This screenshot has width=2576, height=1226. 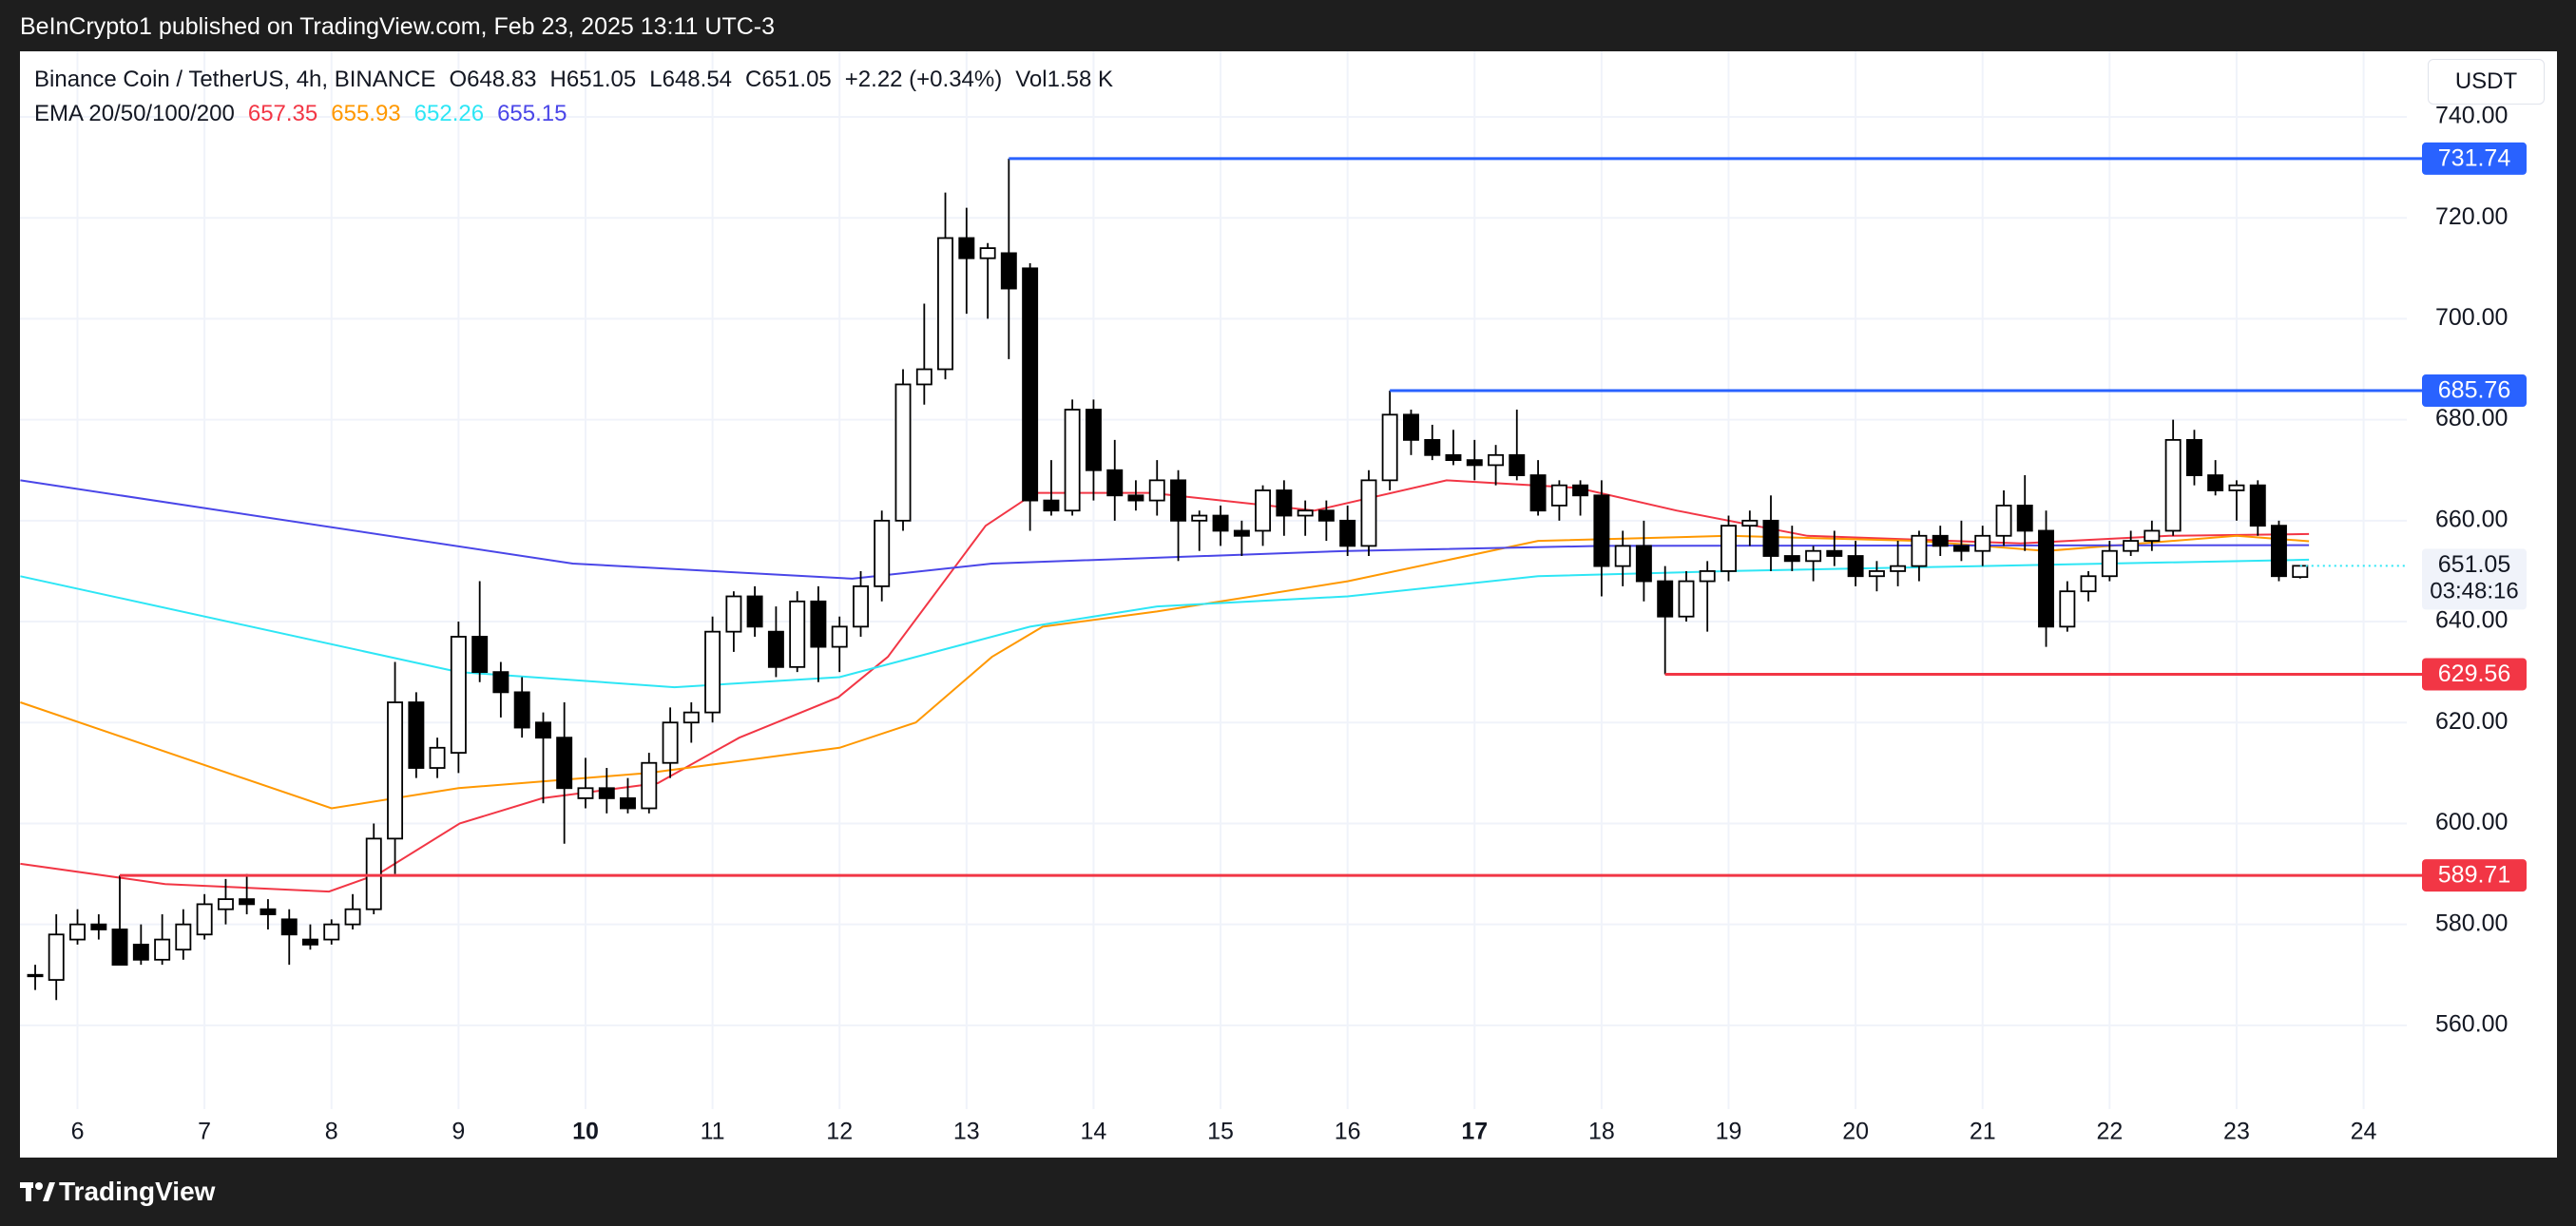 What do you see at coordinates (2109, 1132) in the screenshot?
I see `x-tick-label: 22` at bounding box center [2109, 1132].